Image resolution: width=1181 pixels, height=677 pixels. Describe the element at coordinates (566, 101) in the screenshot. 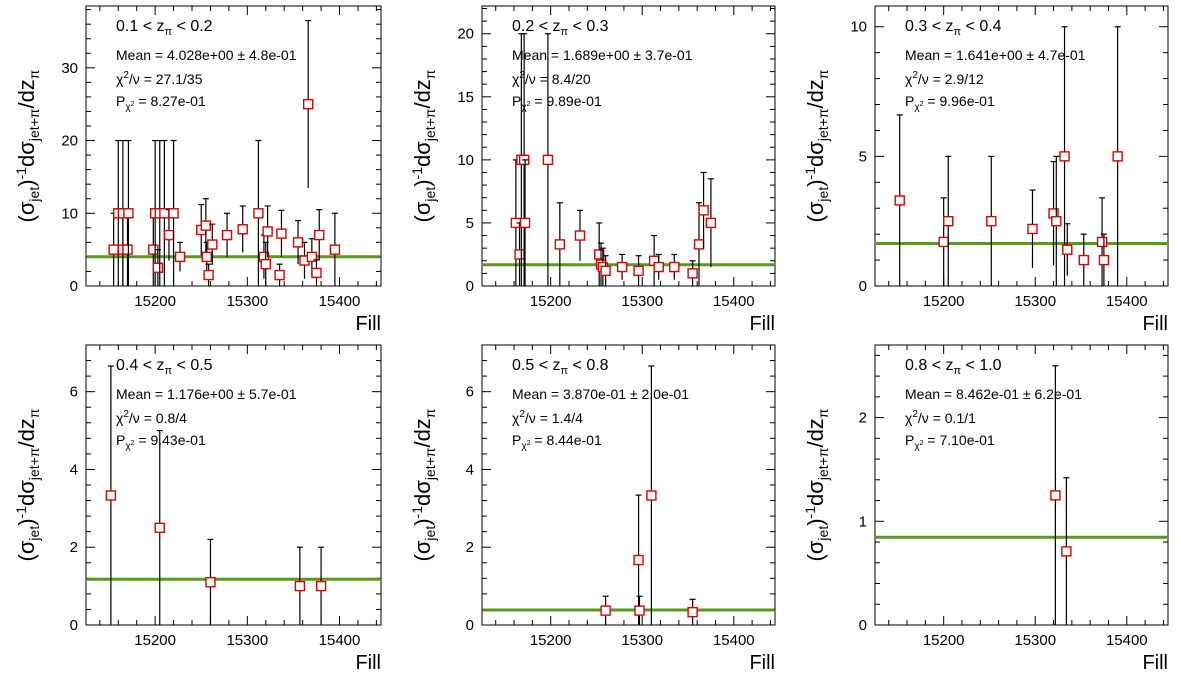

I see `prob-value: = 9.89e-01` at that location.